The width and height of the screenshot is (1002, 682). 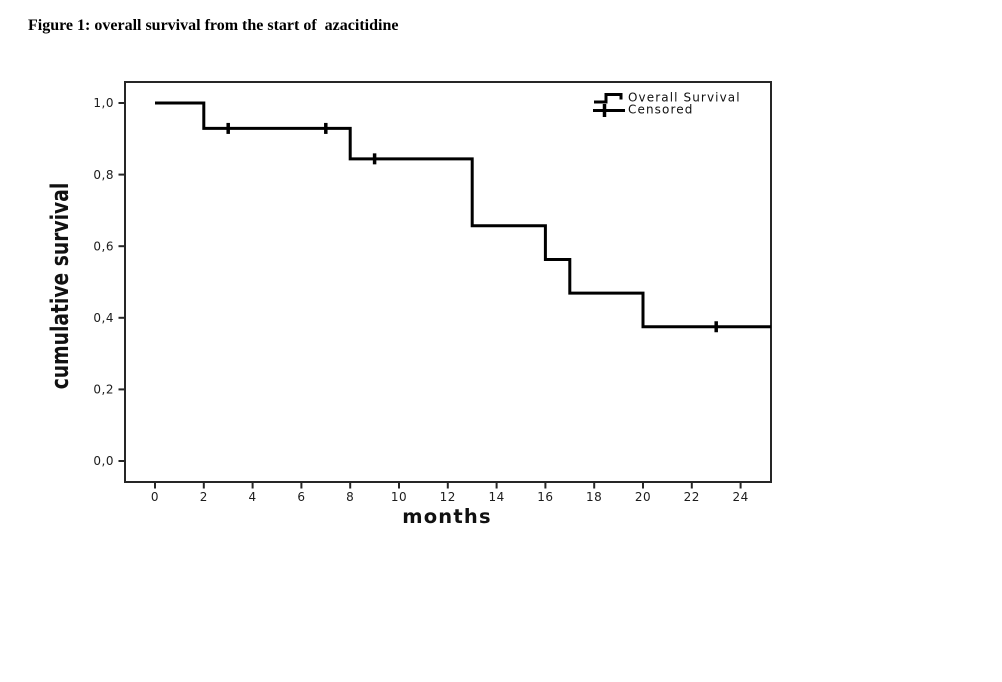 What do you see at coordinates (399, 497) in the screenshot?
I see `x-tick-label: 10` at bounding box center [399, 497].